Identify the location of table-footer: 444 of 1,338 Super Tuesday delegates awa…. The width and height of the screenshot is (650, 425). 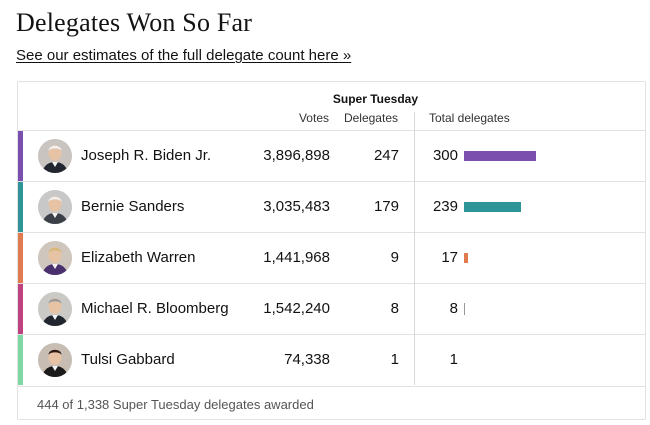
(331, 402).